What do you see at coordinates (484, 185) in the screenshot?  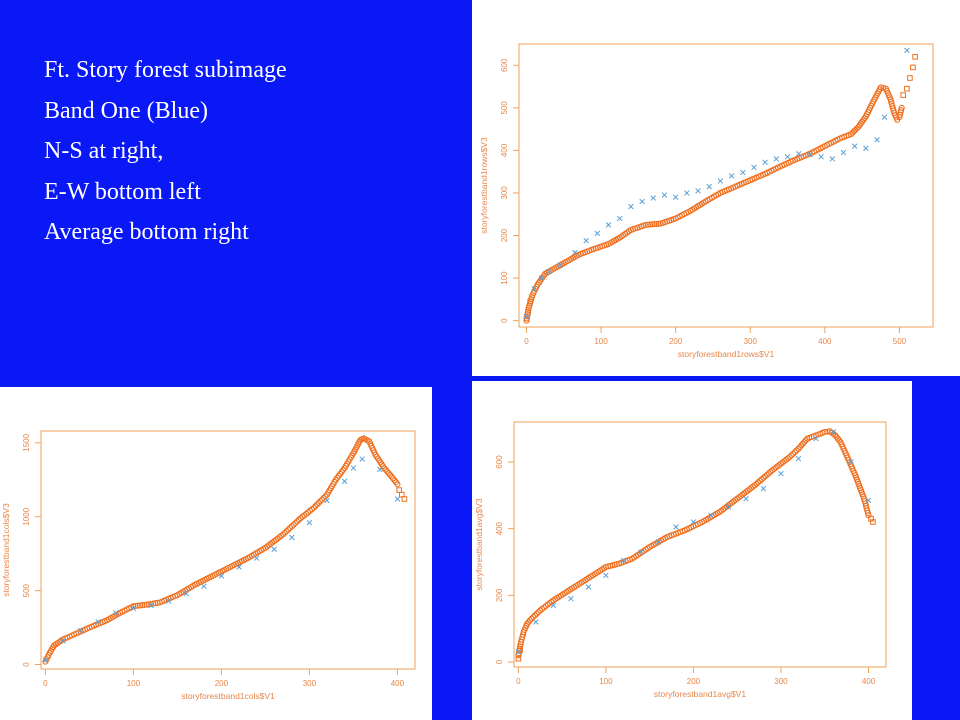 I see `y-axis-label: storyforestband1rows$V3` at bounding box center [484, 185].